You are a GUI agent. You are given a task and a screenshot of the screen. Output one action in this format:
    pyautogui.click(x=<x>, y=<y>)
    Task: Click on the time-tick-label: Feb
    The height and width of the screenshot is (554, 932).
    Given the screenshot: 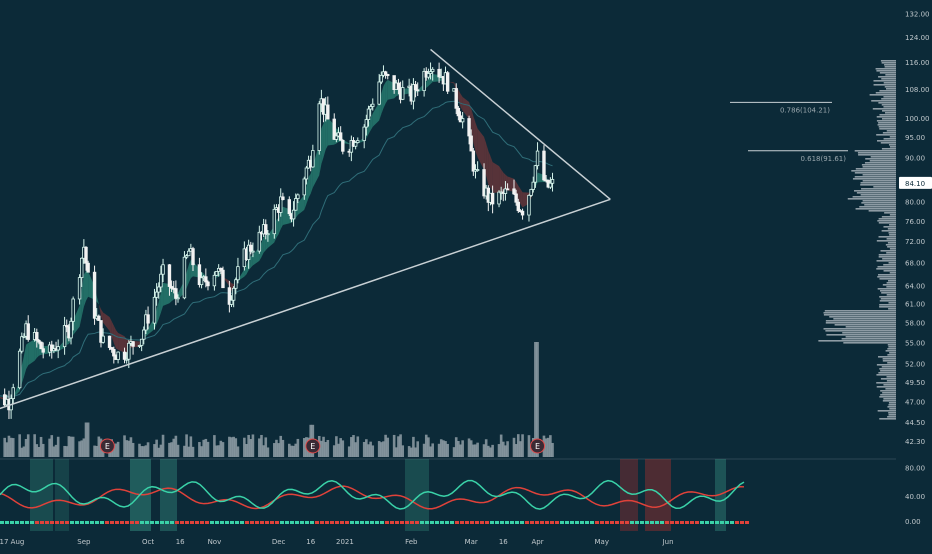 What is the action you would take?
    pyautogui.click(x=411, y=542)
    